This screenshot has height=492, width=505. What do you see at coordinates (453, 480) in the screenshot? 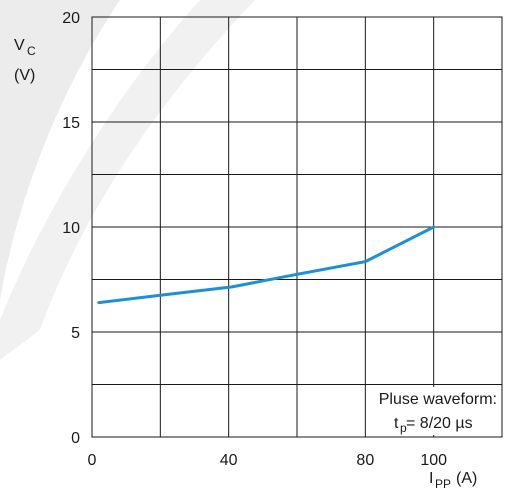
I see `x-axis-label: I PP (A)` at bounding box center [453, 480].